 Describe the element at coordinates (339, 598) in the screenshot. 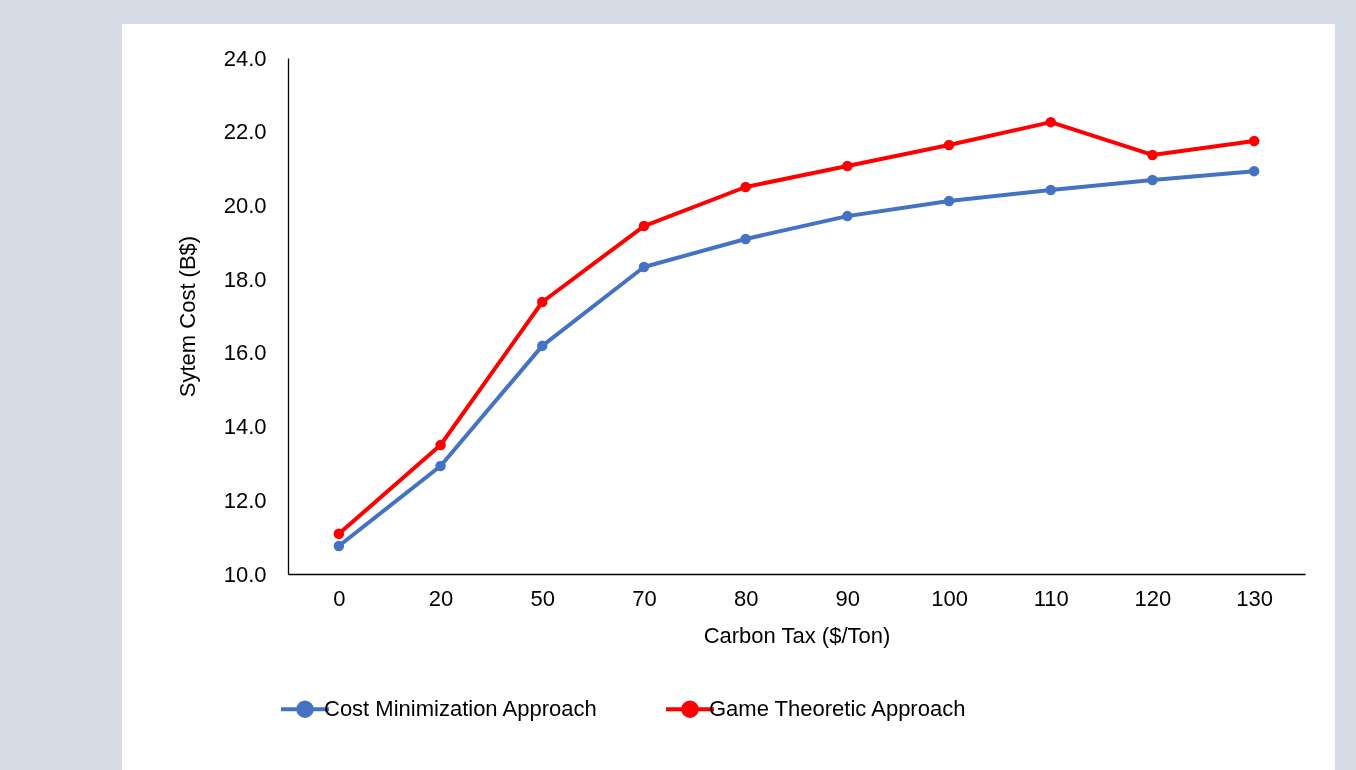

I see `x-tick-label: 0` at that location.